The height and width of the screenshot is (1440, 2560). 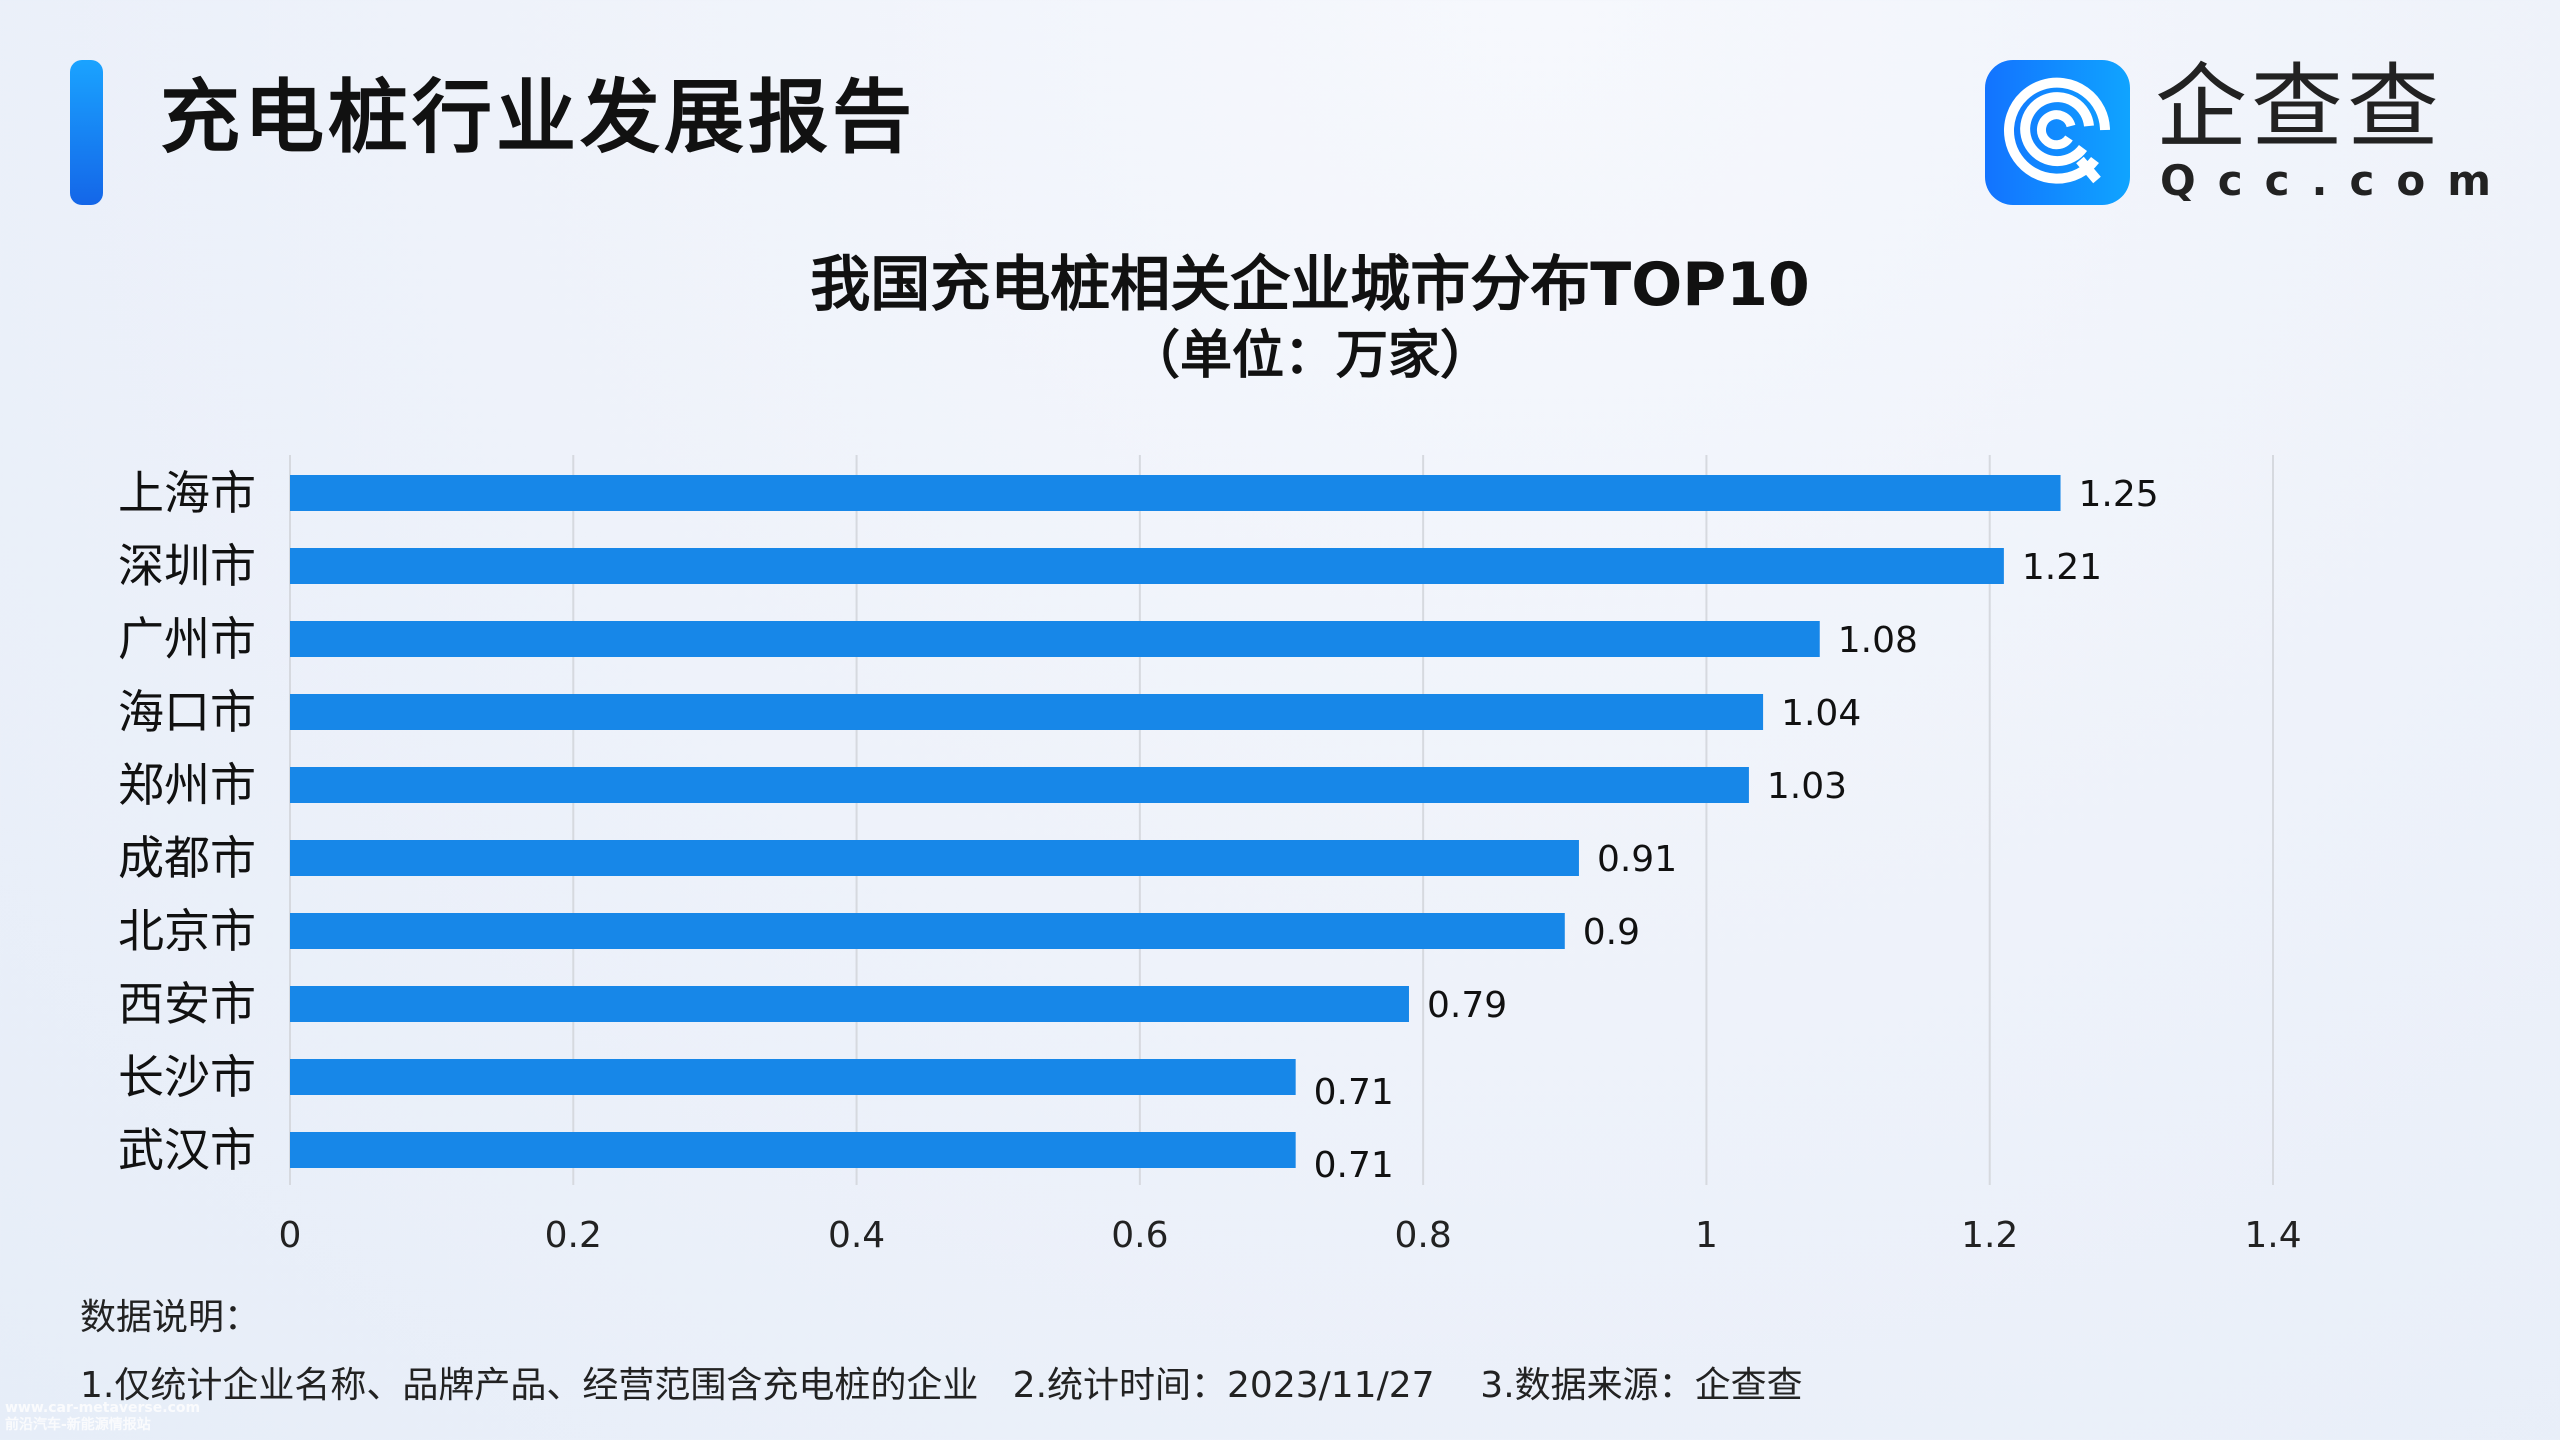 What do you see at coordinates (1611, 932) in the screenshot?
I see `value-label: 0.9` at bounding box center [1611, 932].